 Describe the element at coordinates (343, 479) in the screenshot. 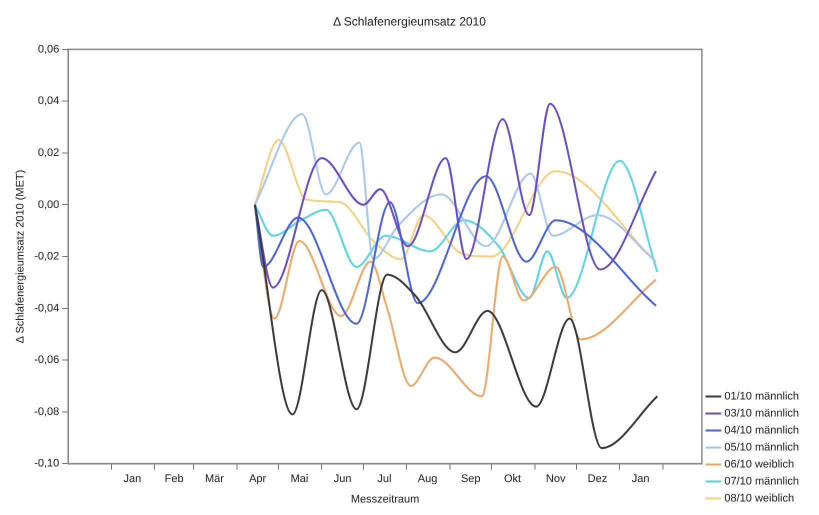

I see `x-tick-label: Jun` at that location.